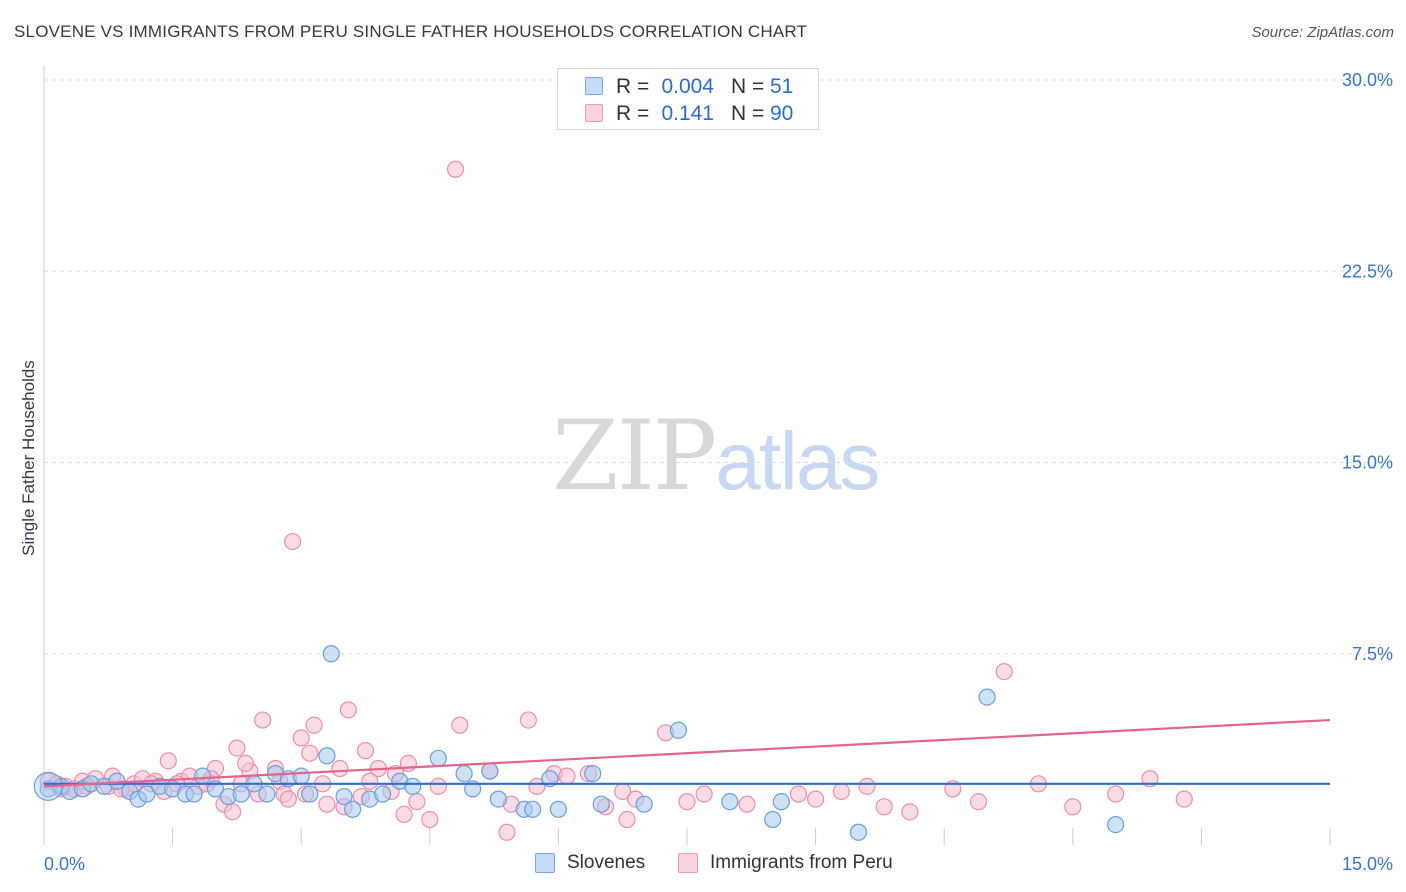 This screenshot has width=1406, height=892. I want to click on y-tick-label: 15.0%, so click(1367, 463).